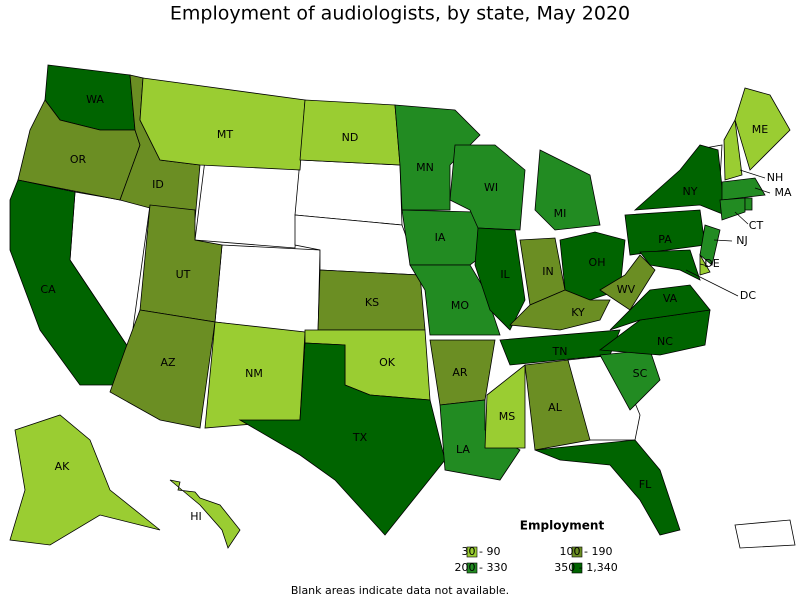 Image resolution: width=800 pixels, height=600 pixels. Describe the element at coordinates (645, 484) in the screenshot. I see `state-label: FL` at that location.